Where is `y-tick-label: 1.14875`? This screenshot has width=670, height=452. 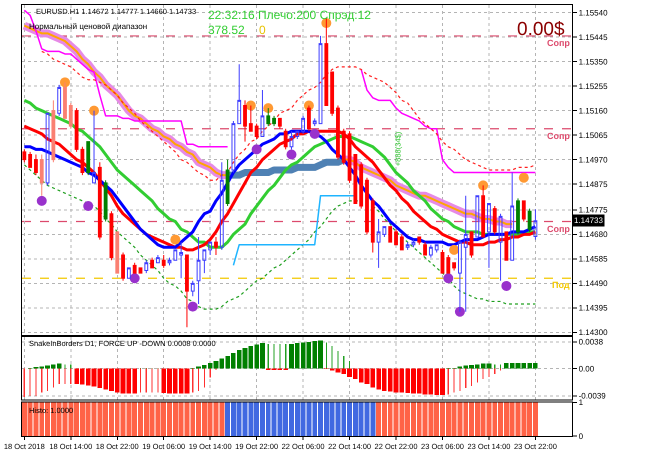 y-tick-label: 1.14875 is located at coordinates (593, 184).